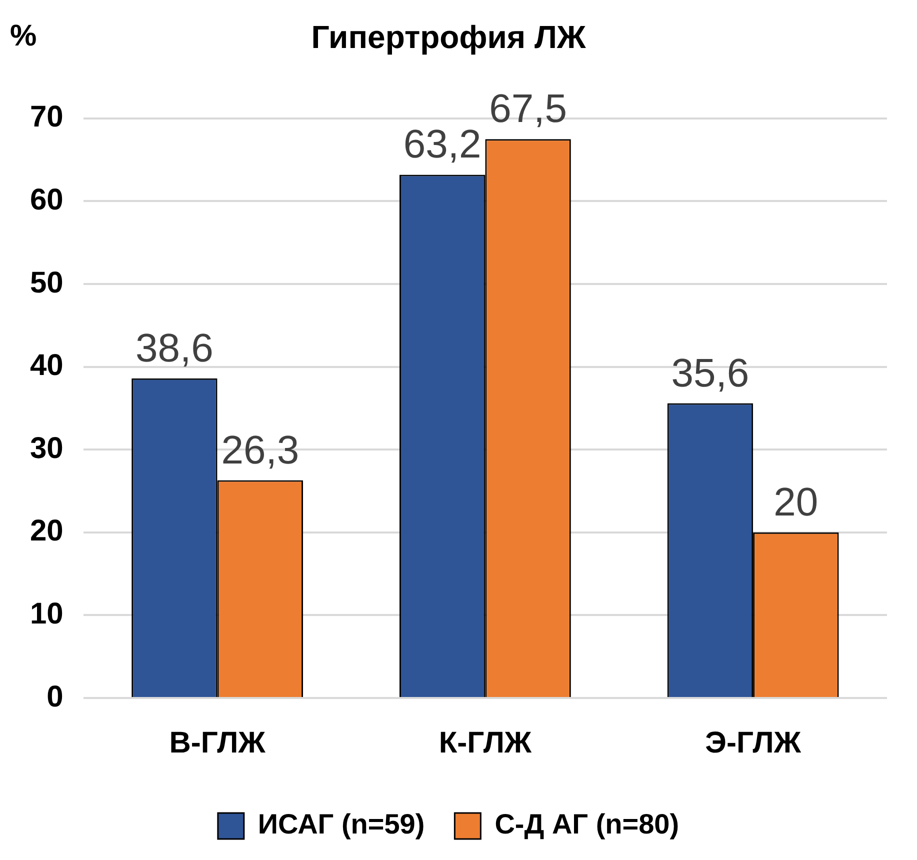 The height and width of the screenshot is (860, 917). I want to click on y-tick-label: 60, so click(47, 199).